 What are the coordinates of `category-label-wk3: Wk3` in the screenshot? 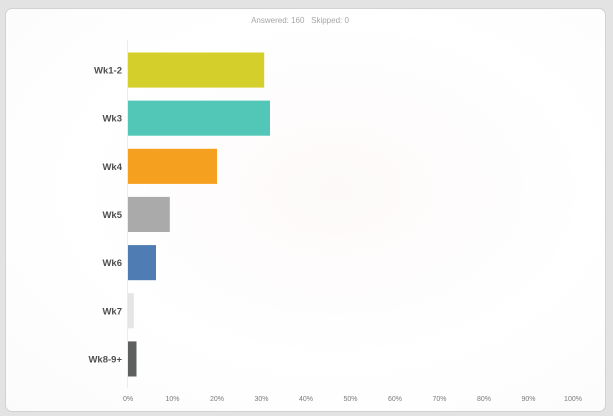 It's located at (112, 119).